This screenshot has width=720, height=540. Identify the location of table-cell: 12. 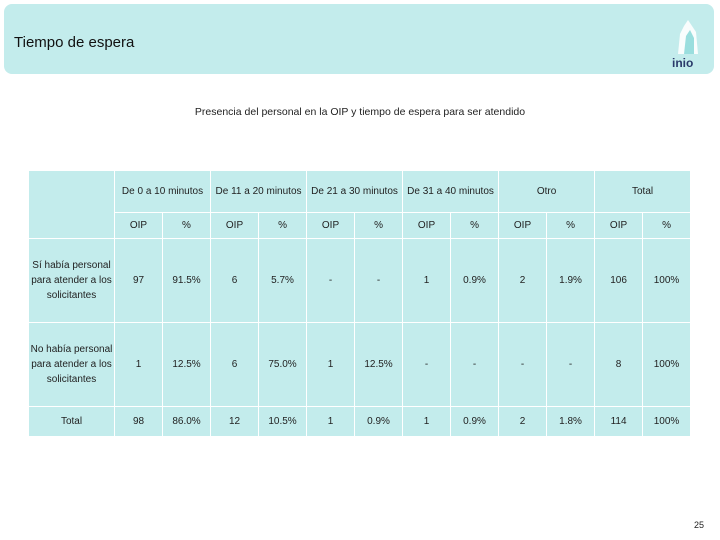
(235, 421).